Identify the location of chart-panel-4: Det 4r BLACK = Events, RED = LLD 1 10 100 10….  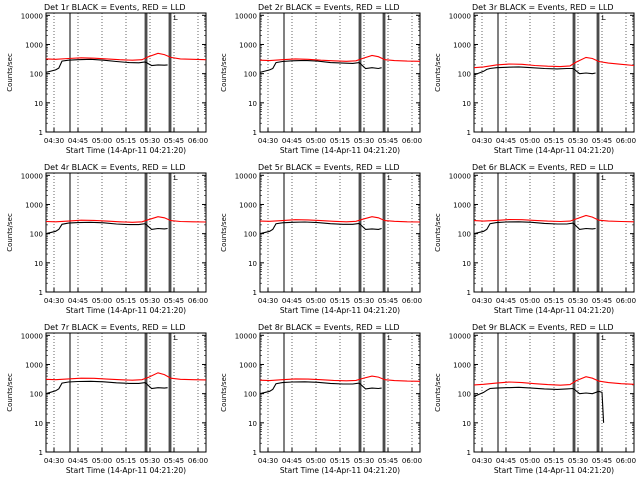
(107, 239).